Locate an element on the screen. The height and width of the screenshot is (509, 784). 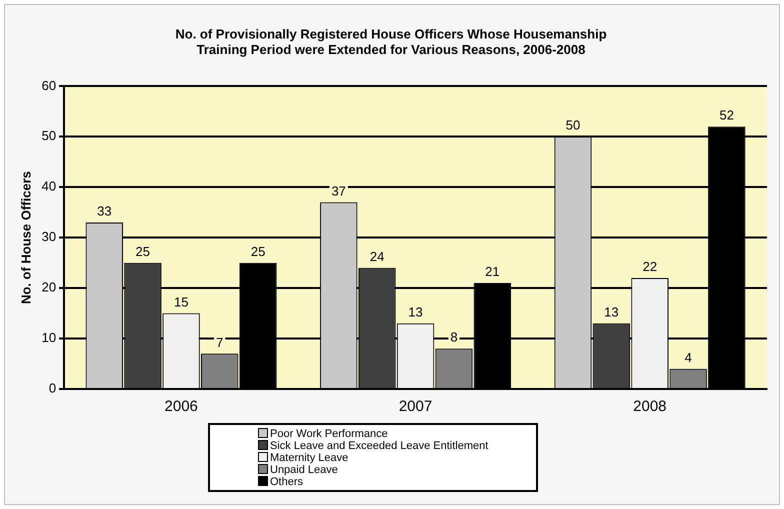
data-label: 22 is located at coordinates (650, 266).